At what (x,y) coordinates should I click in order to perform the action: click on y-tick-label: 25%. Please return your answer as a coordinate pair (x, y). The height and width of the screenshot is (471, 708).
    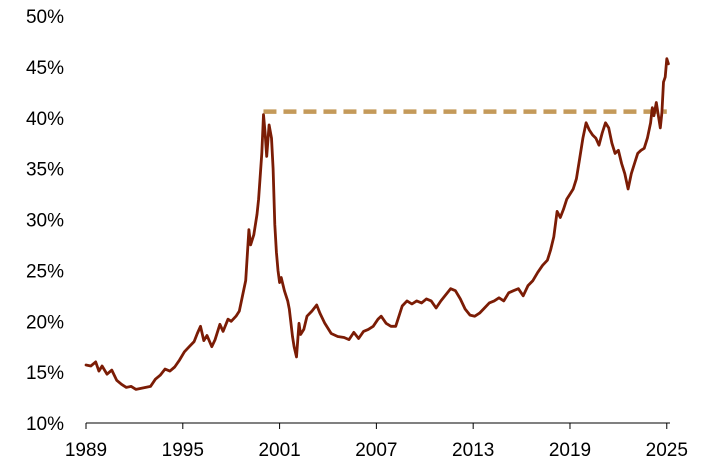
    Looking at the image, I should click on (45, 271).